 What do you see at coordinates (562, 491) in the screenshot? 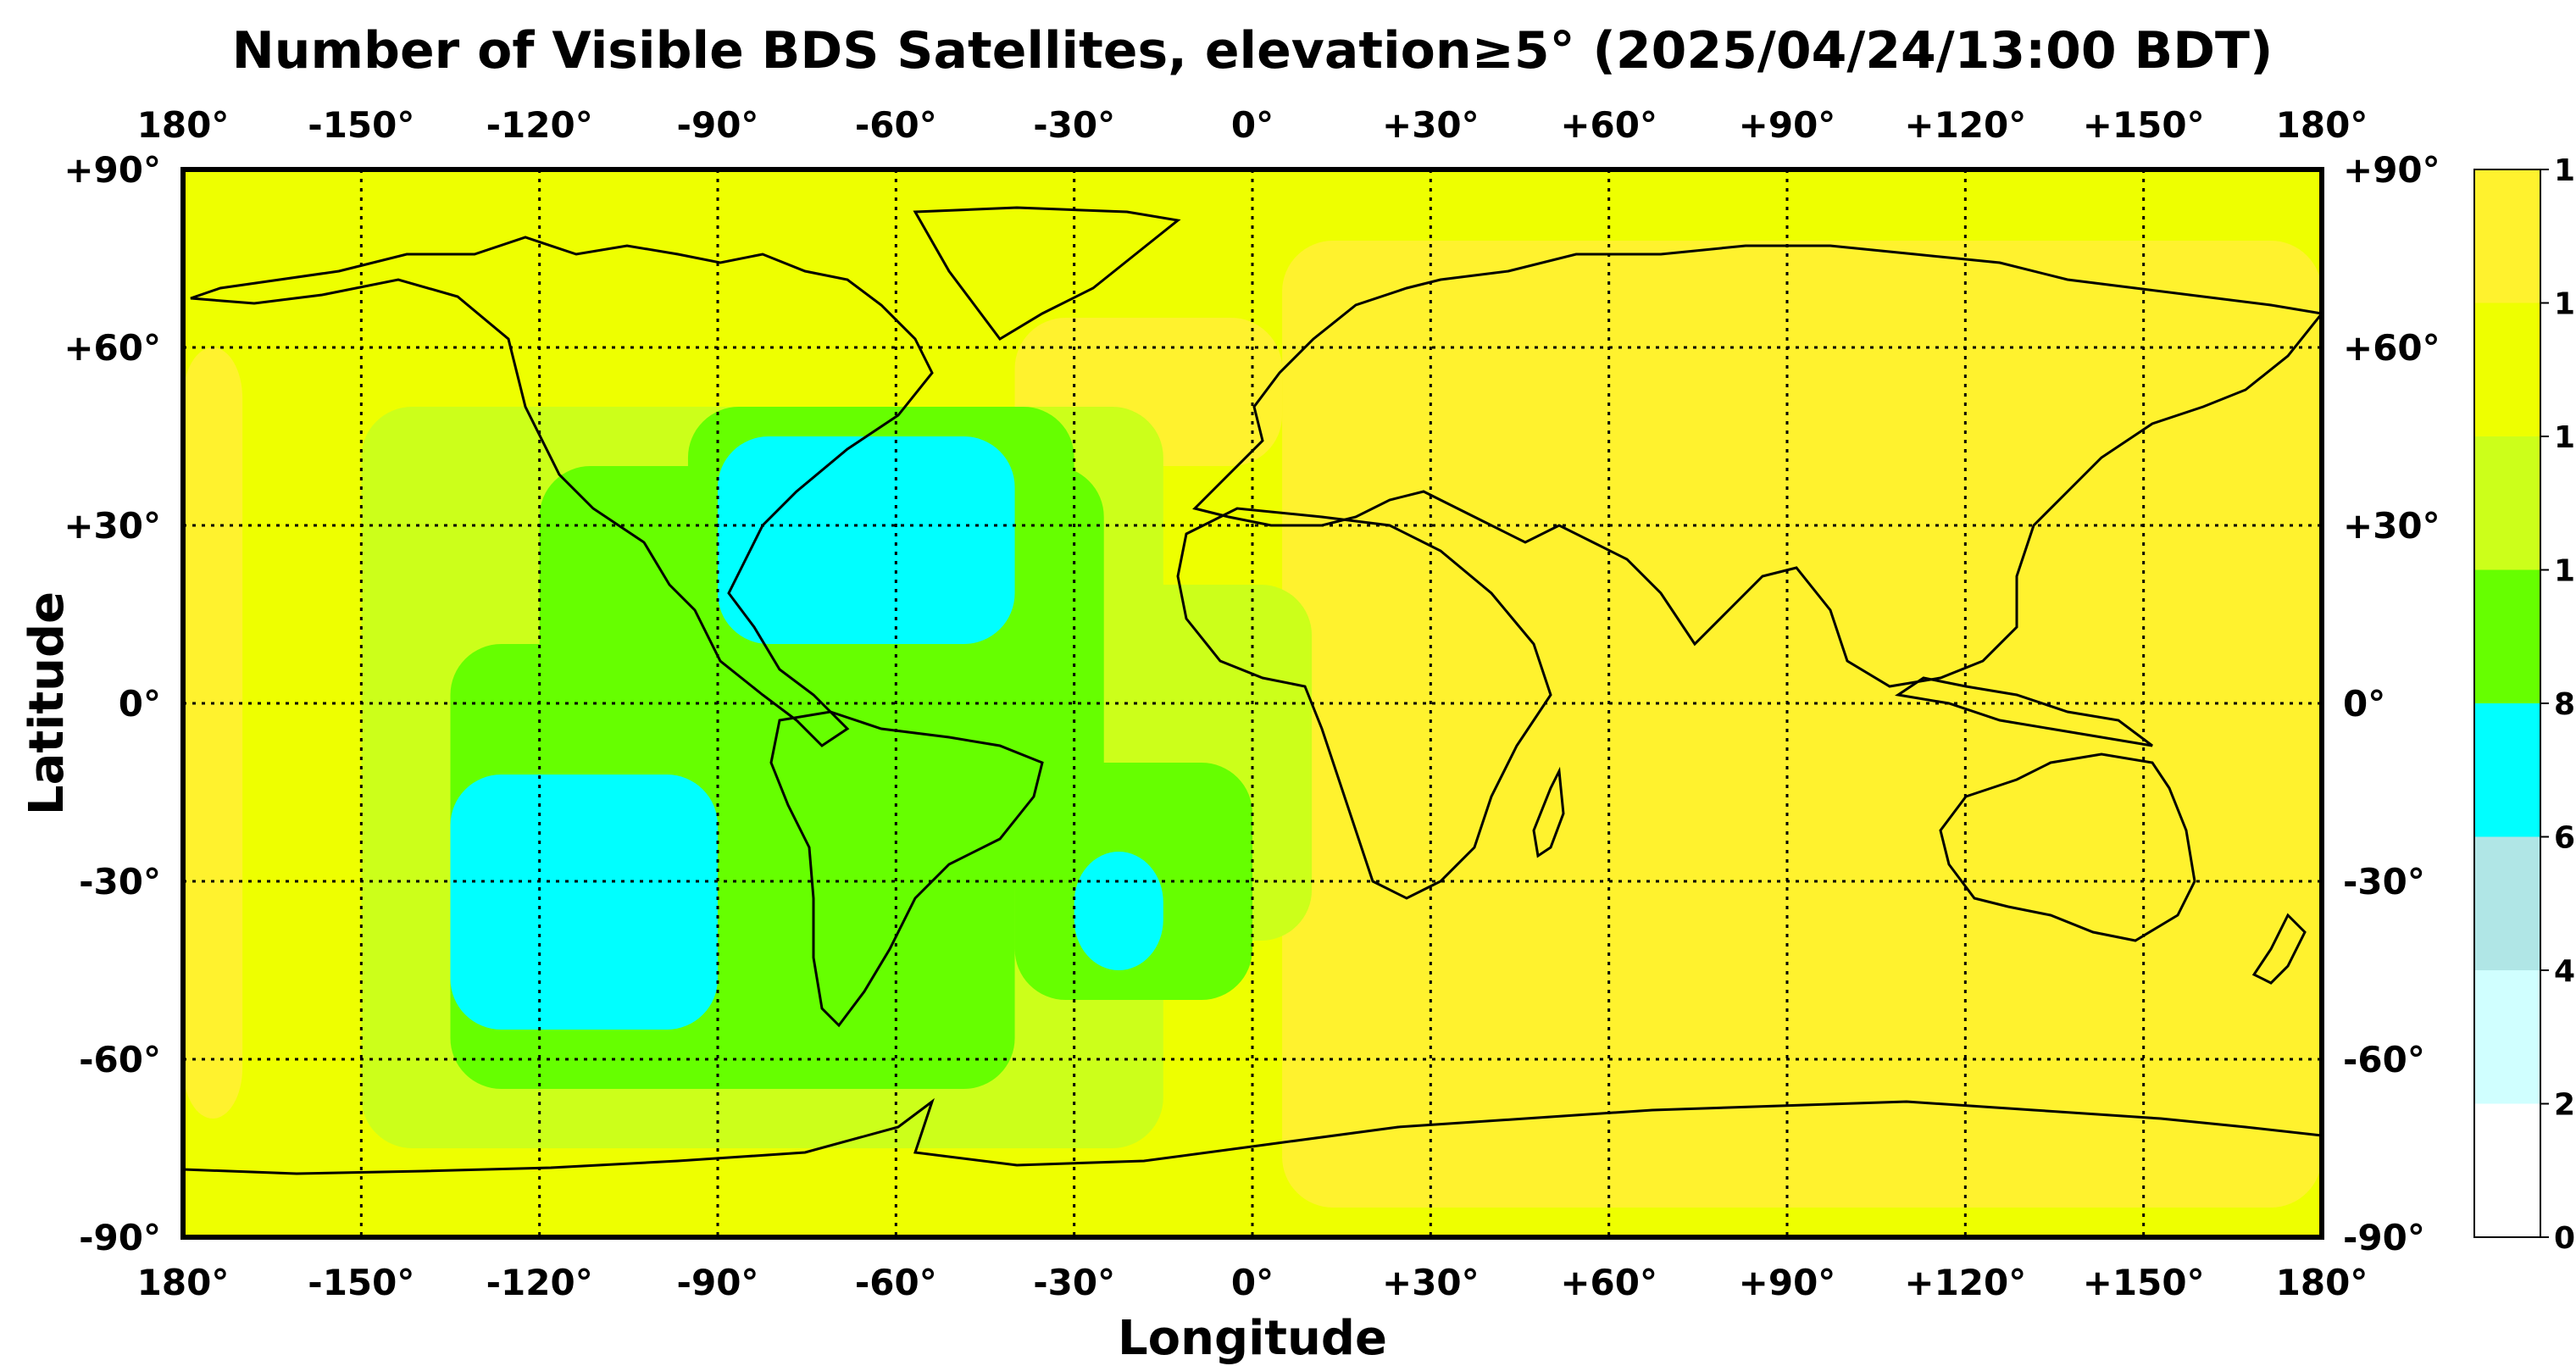
I see `coastline-north-america` at bounding box center [562, 491].